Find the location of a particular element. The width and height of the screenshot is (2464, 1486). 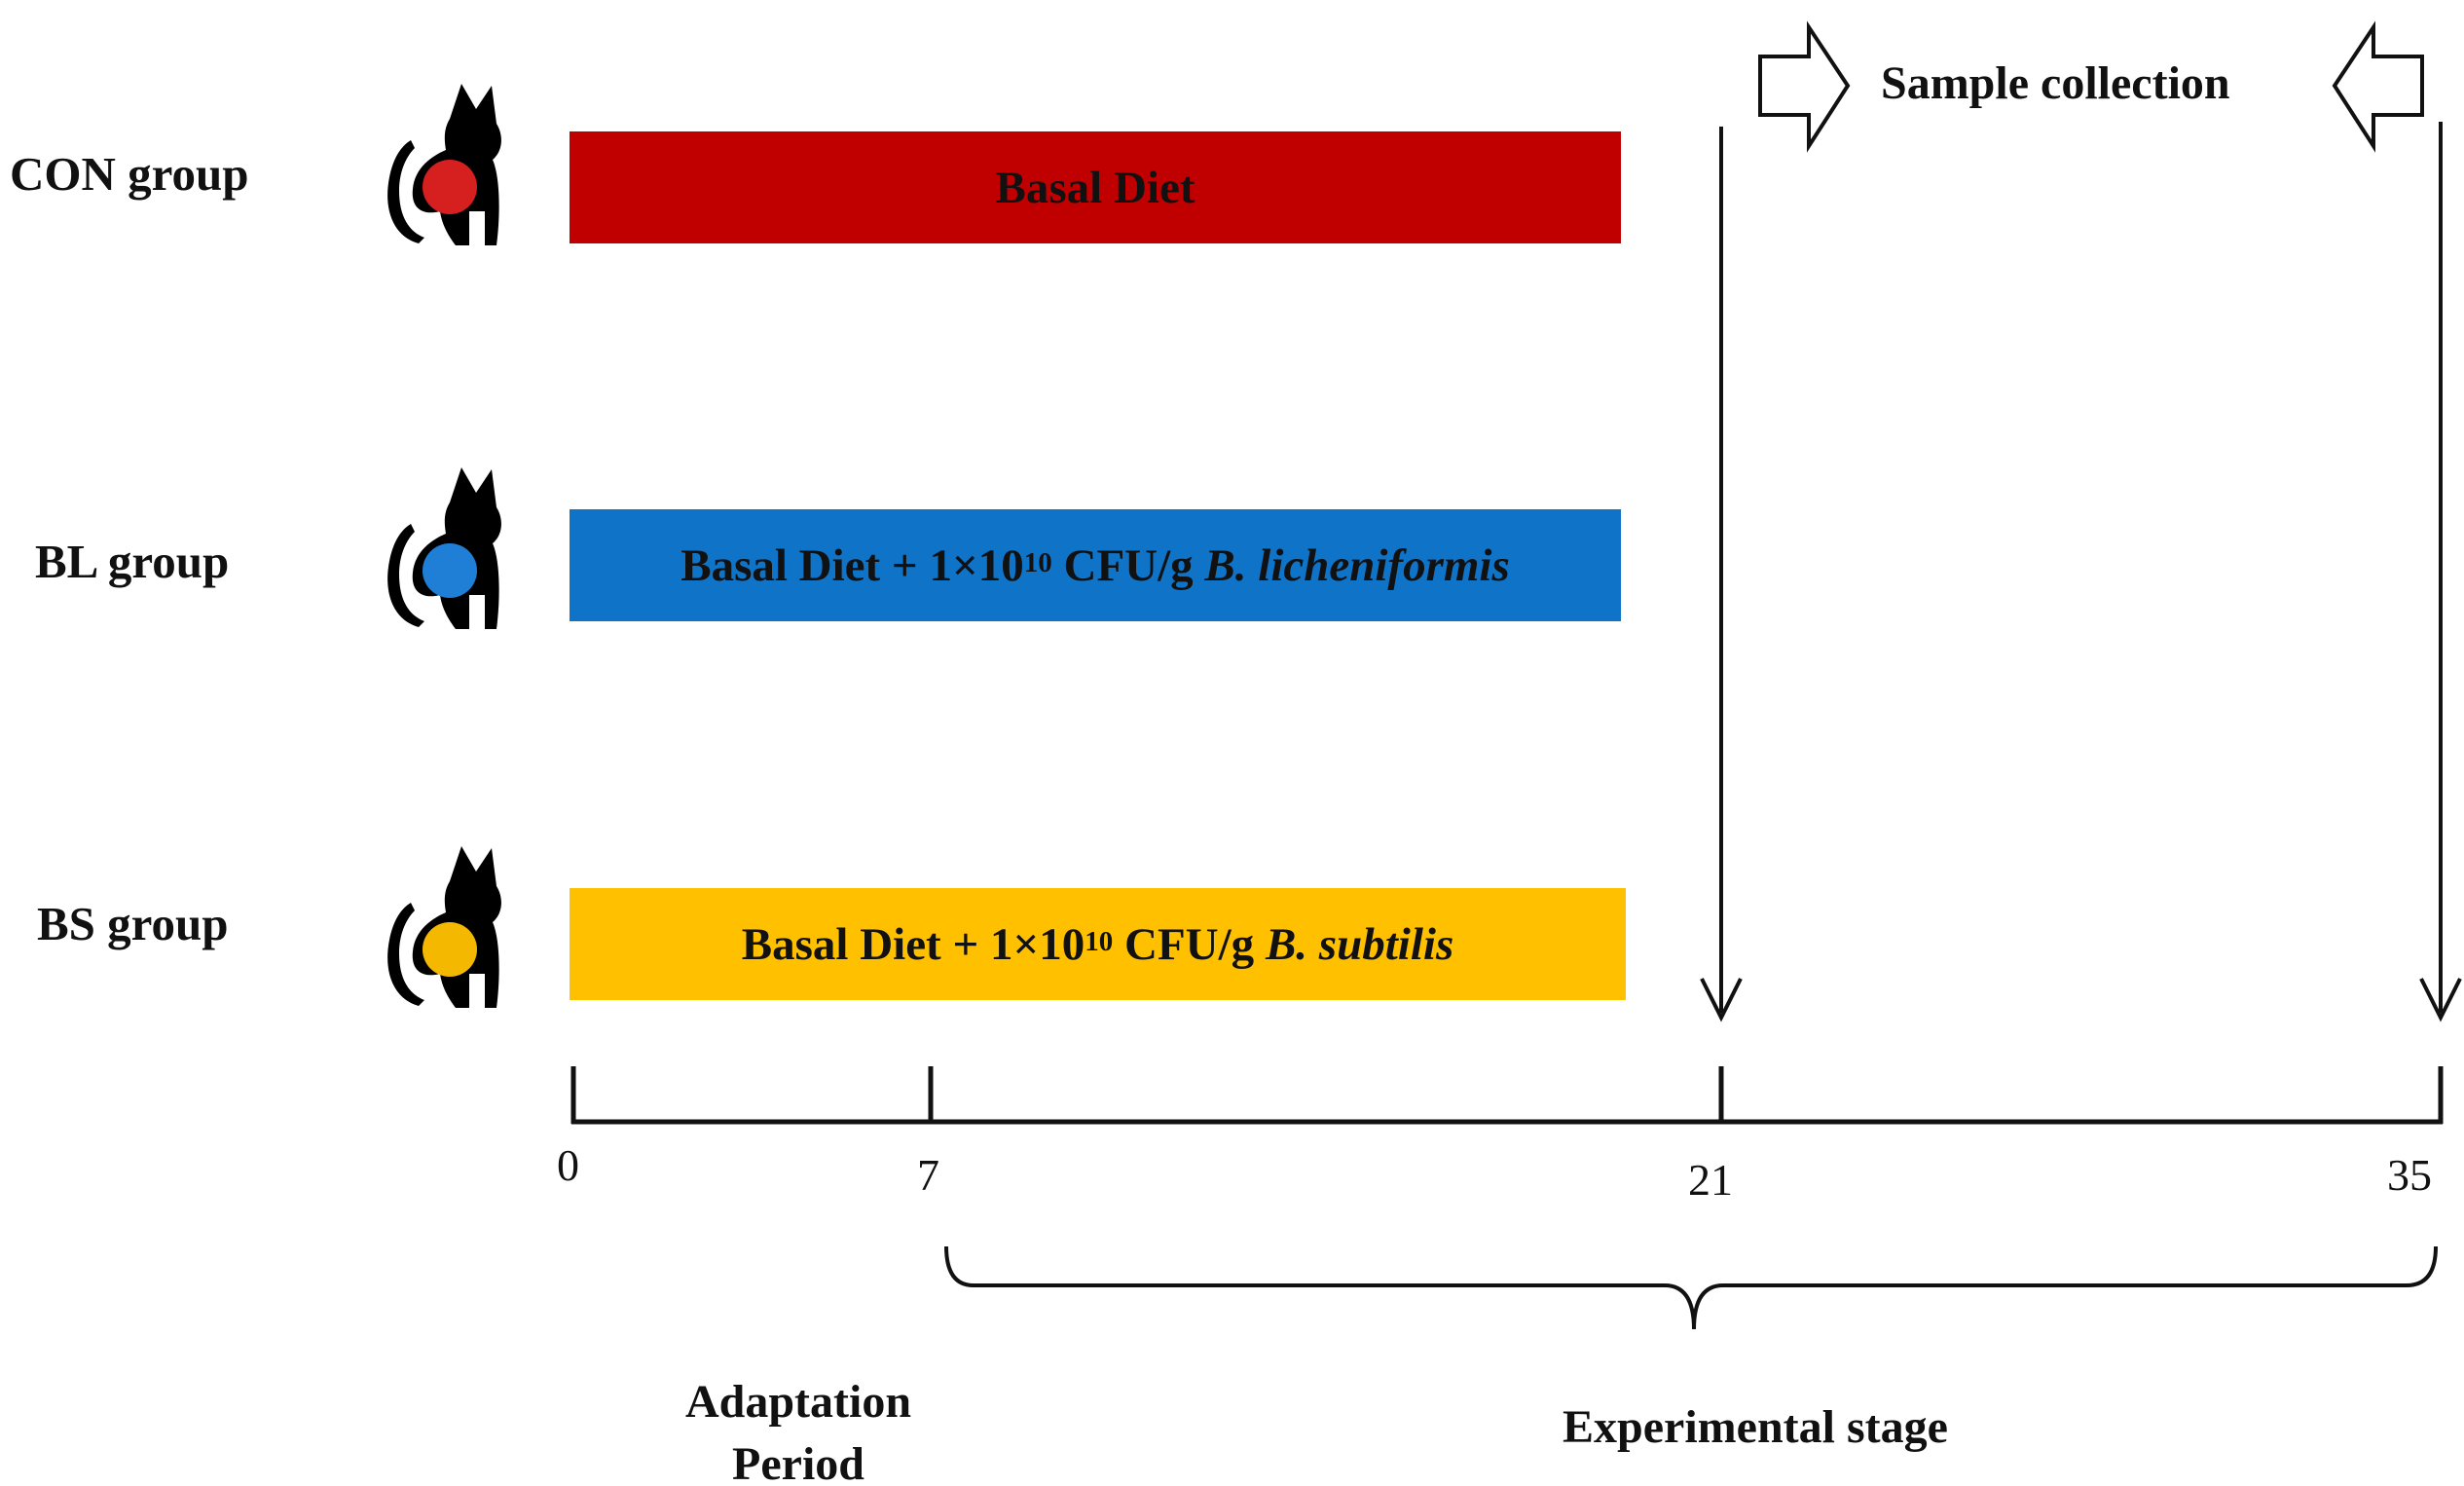

experimental-stage-brace is located at coordinates (1691, 1287).